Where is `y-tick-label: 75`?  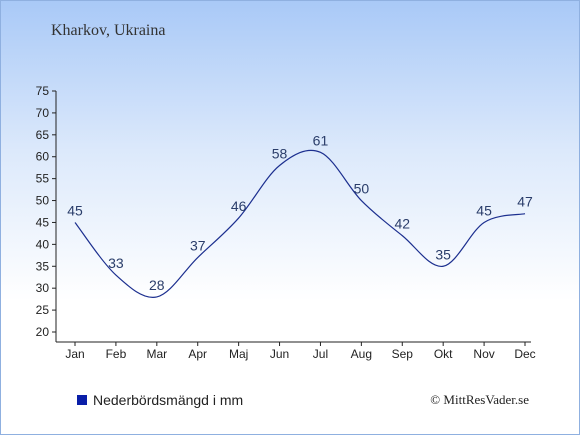
y-tick-label: 75 is located at coordinates (43, 91).